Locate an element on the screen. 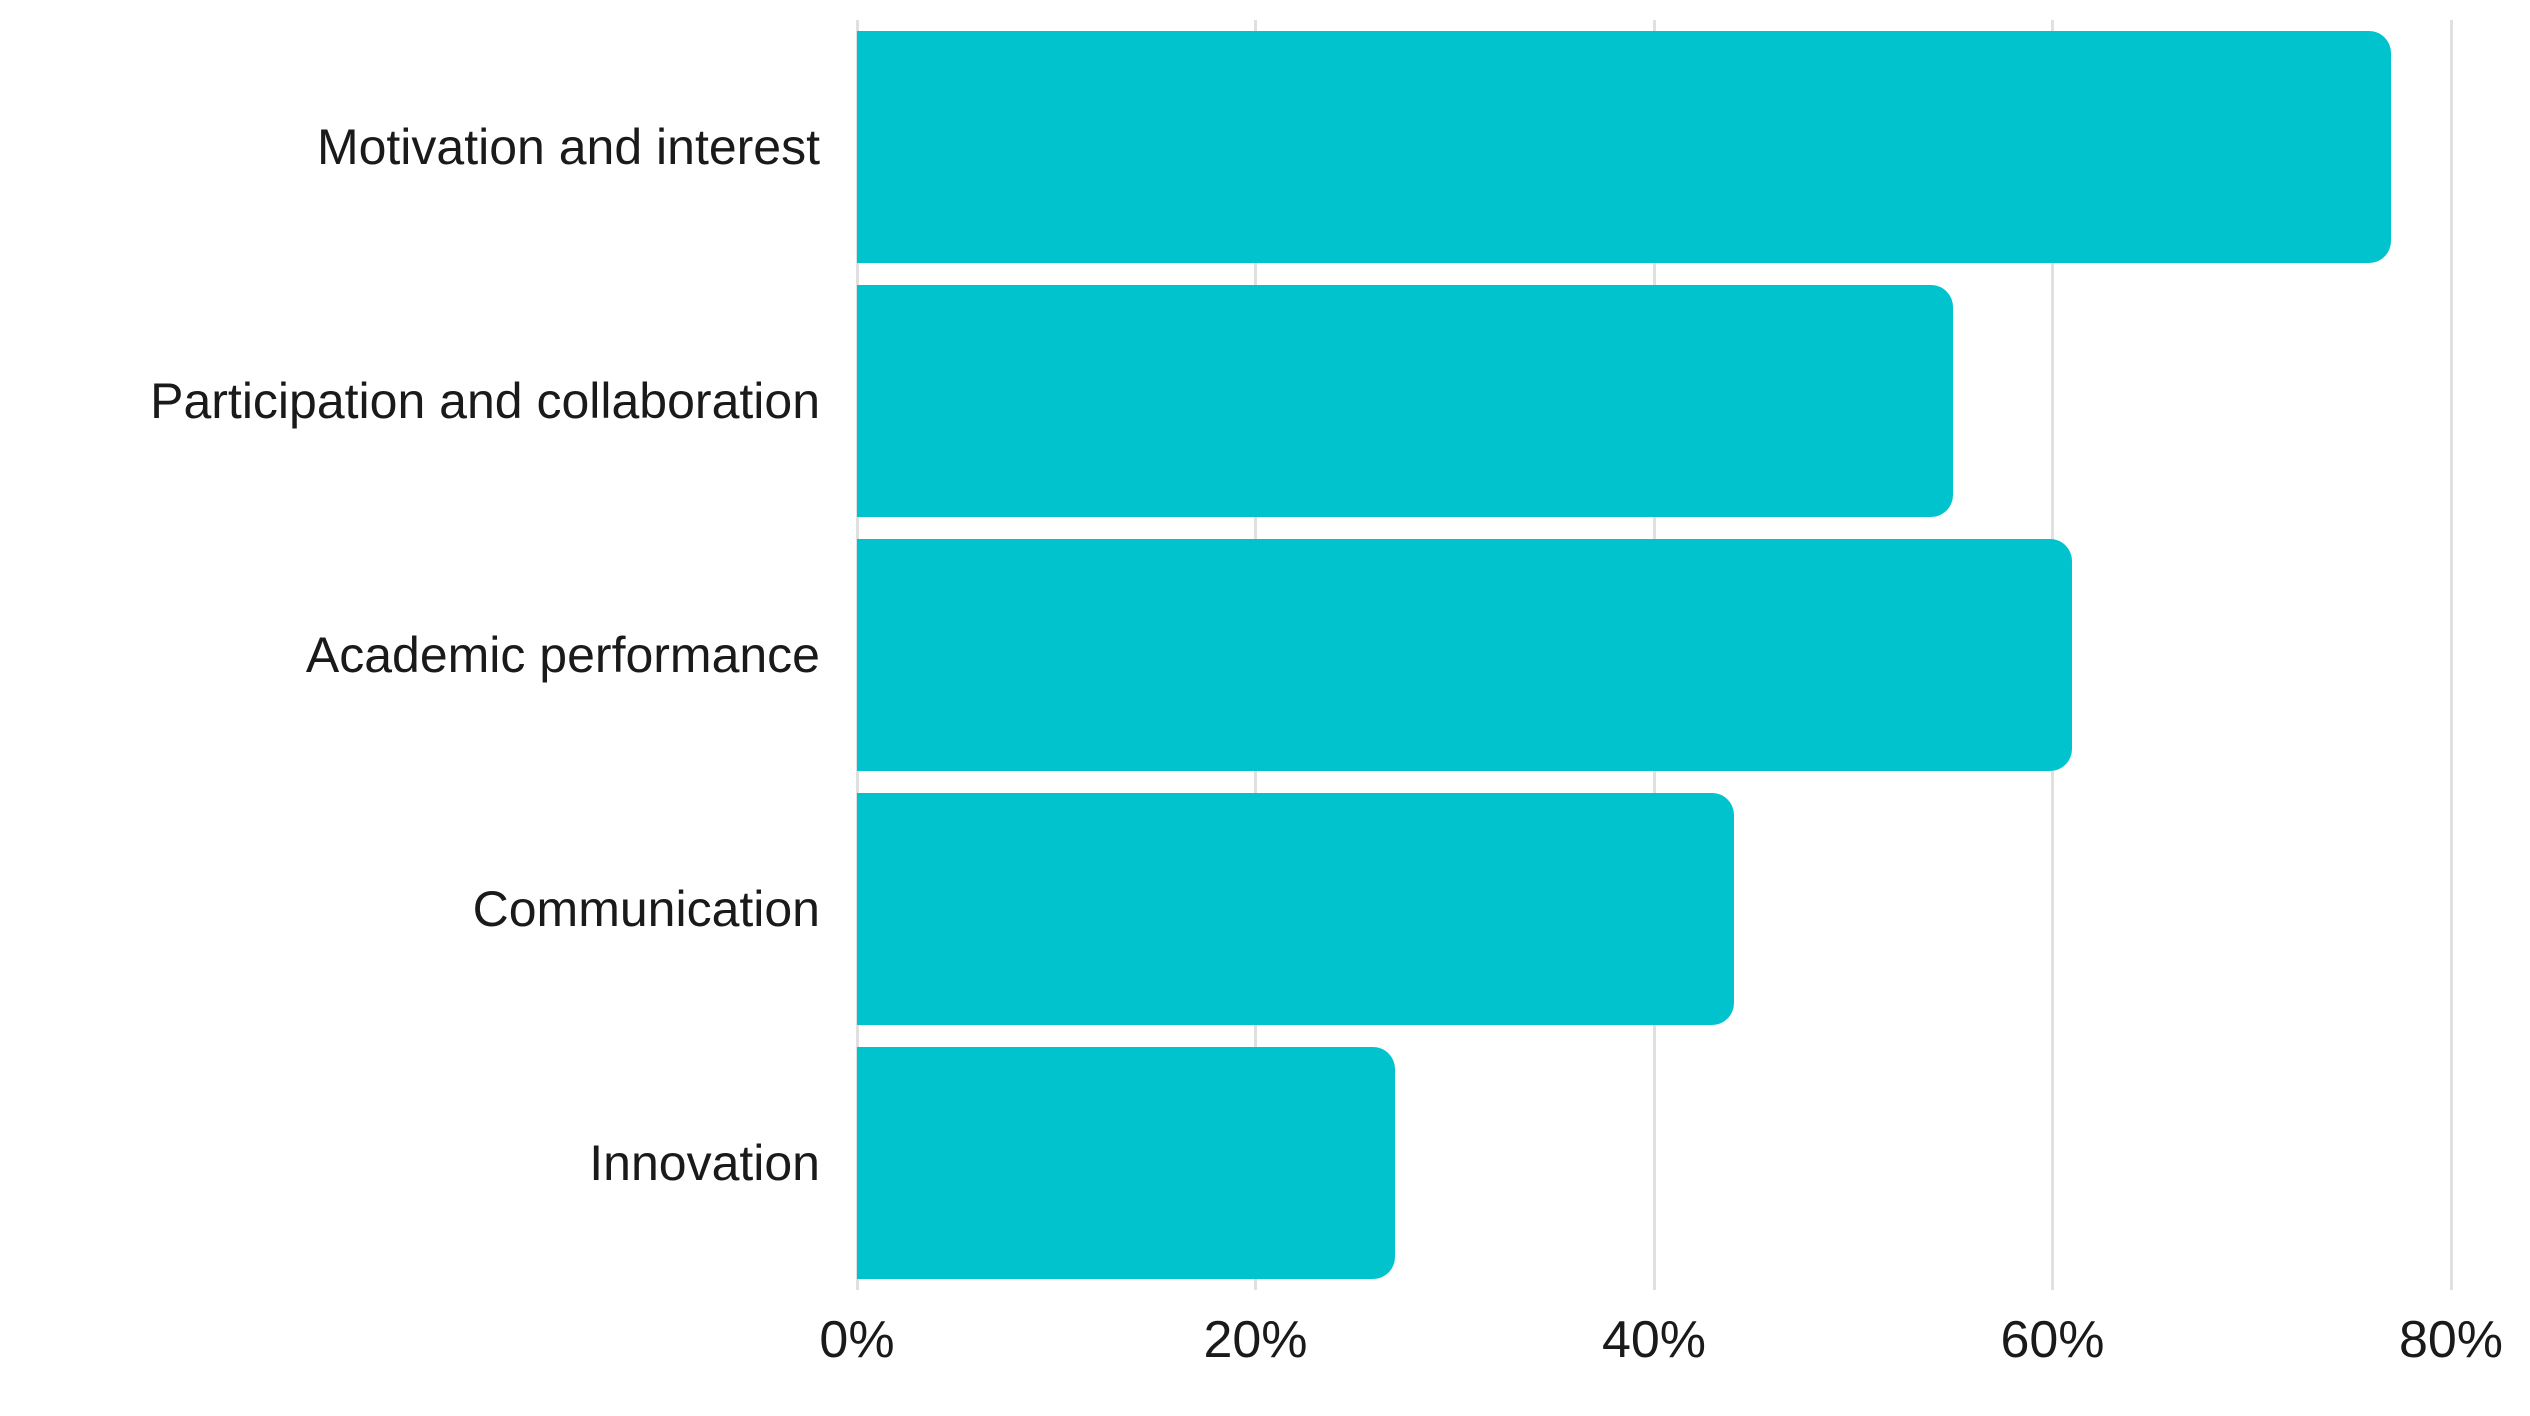 The image size is (2530, 1416). category-label: Participation and collaboration is located at coordinates (485, 401).